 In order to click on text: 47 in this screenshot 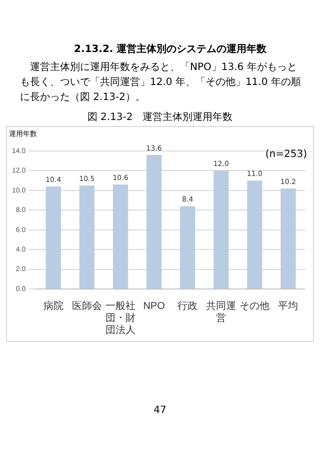, I will do `click(160, 410)`.